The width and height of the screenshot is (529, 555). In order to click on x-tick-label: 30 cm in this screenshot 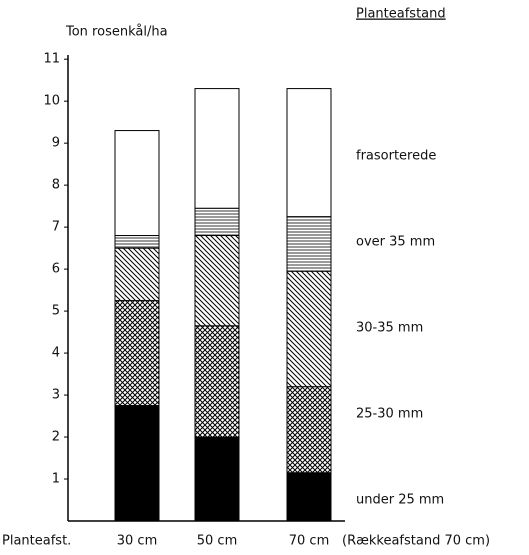, I will do `click(137, 541)`.